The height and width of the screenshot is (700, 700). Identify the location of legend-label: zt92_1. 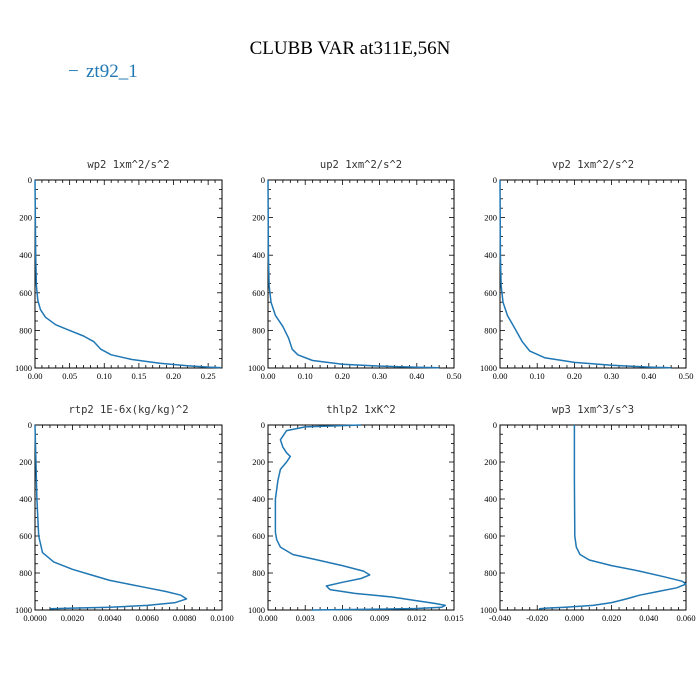
(112, 71).